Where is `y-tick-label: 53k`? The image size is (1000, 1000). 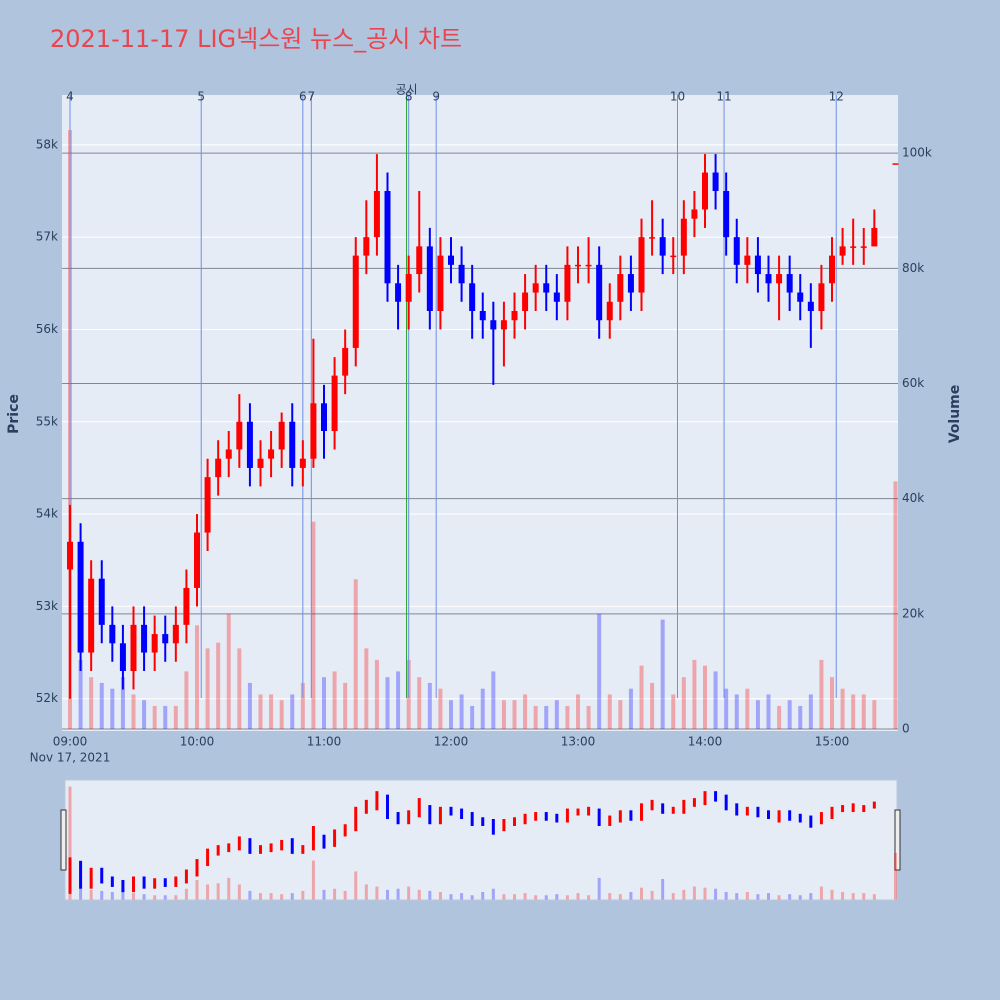
y-tick-label: 53k is located at coordinates (47, 606).